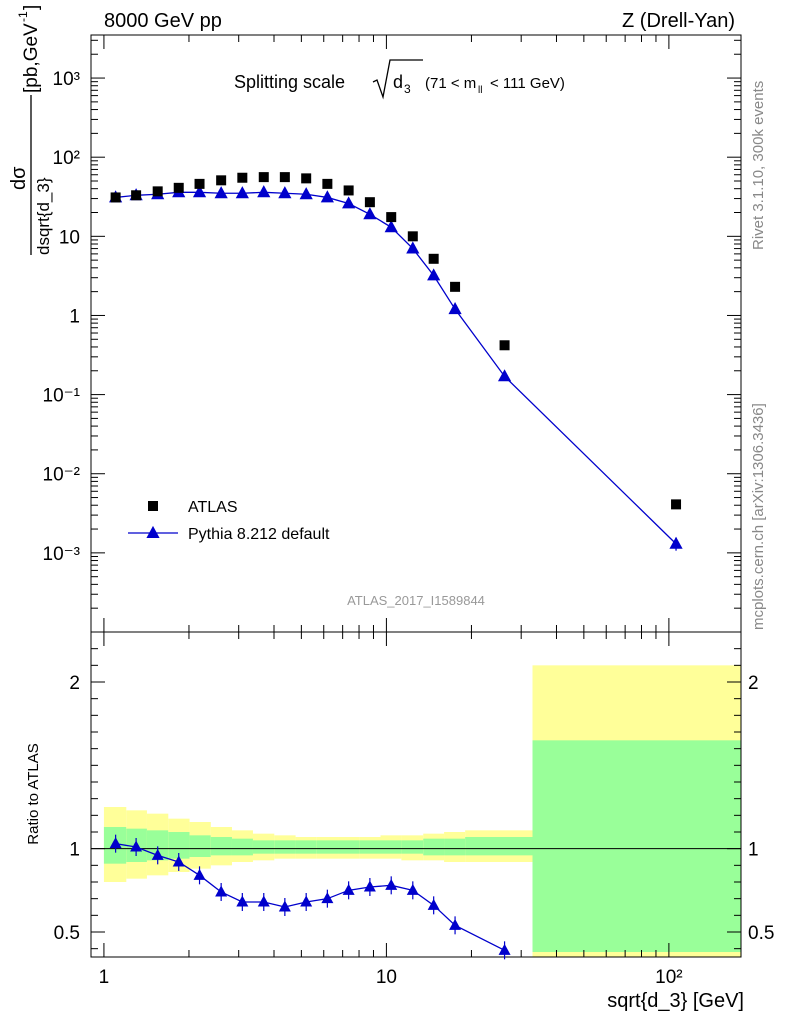 The height and width of the screenshot is (1024, 786). Describe the element at coordinates (30, 130) in the screenshot. I see `main-ylabel: dσ dsqrt{d_3} [pb,GeV -1 ]` at that location.